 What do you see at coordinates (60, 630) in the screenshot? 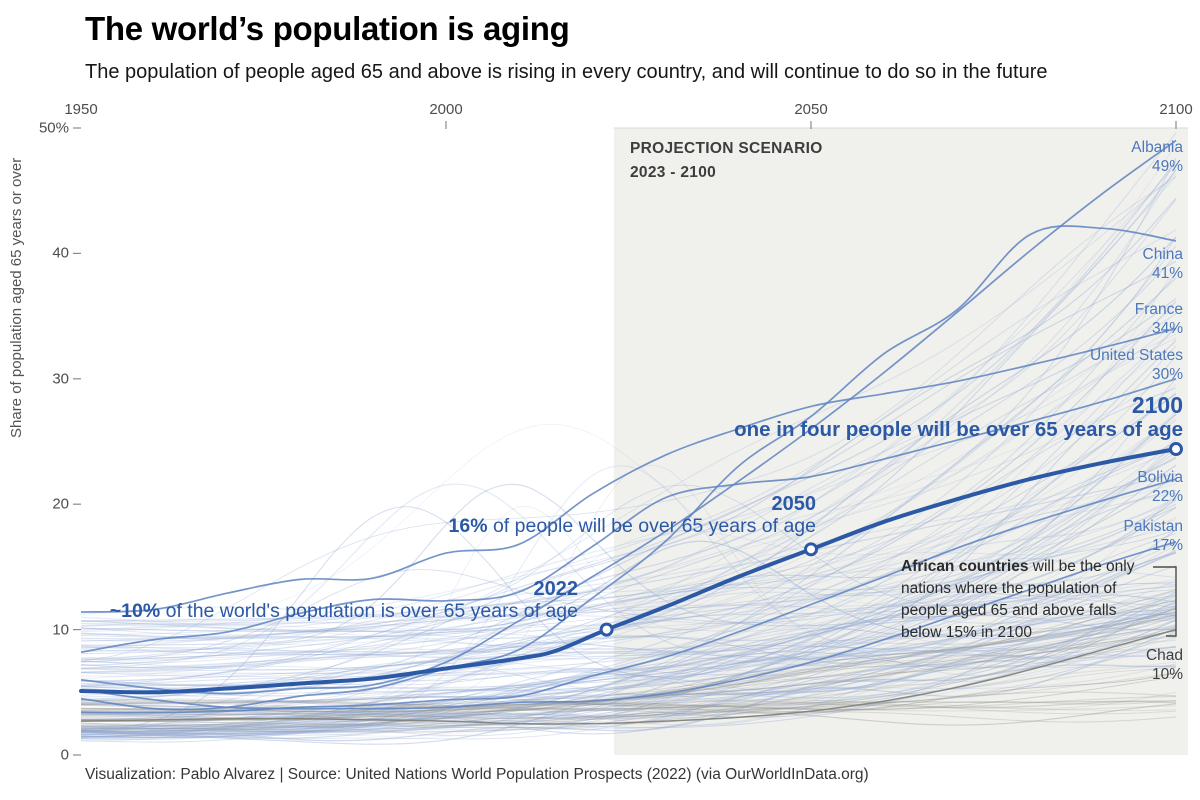
I see `y-tick-label-10: 10` at bounding box center [60, 630].